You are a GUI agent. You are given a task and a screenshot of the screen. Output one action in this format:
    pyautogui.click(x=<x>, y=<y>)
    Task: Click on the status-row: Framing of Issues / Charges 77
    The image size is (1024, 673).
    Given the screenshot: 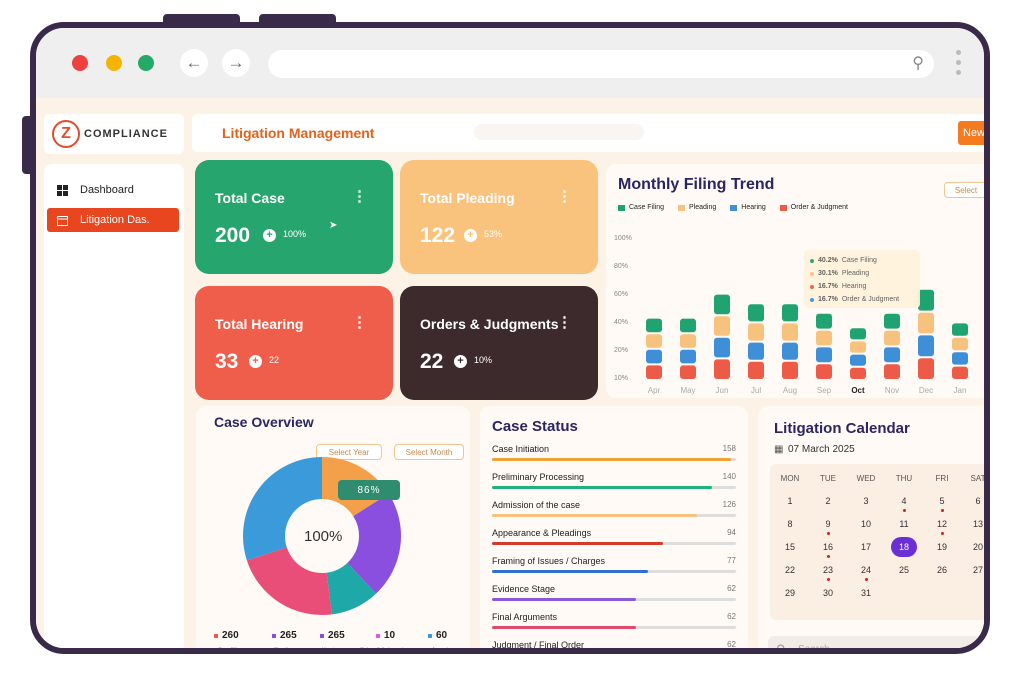 What is the action you would take?
    pyautogui.click(x=614, y=570)
    